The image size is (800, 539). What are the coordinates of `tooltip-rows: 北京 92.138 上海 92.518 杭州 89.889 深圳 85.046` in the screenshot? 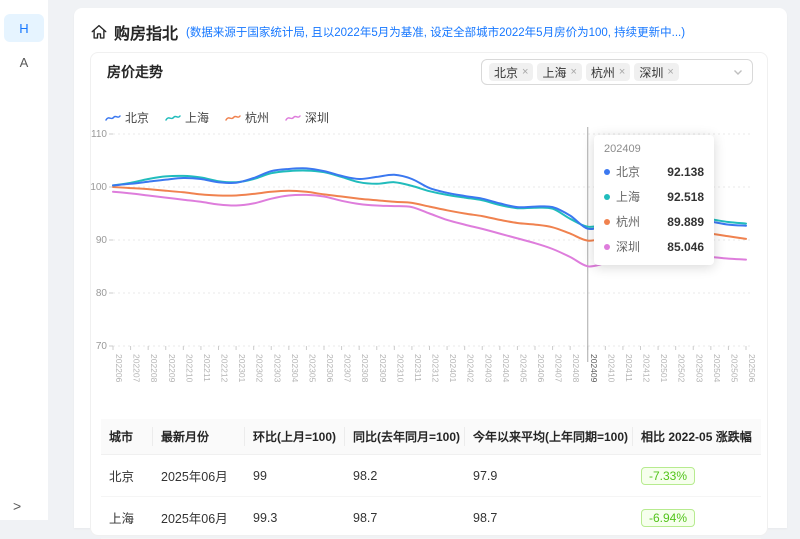 It's located at (654, 209).